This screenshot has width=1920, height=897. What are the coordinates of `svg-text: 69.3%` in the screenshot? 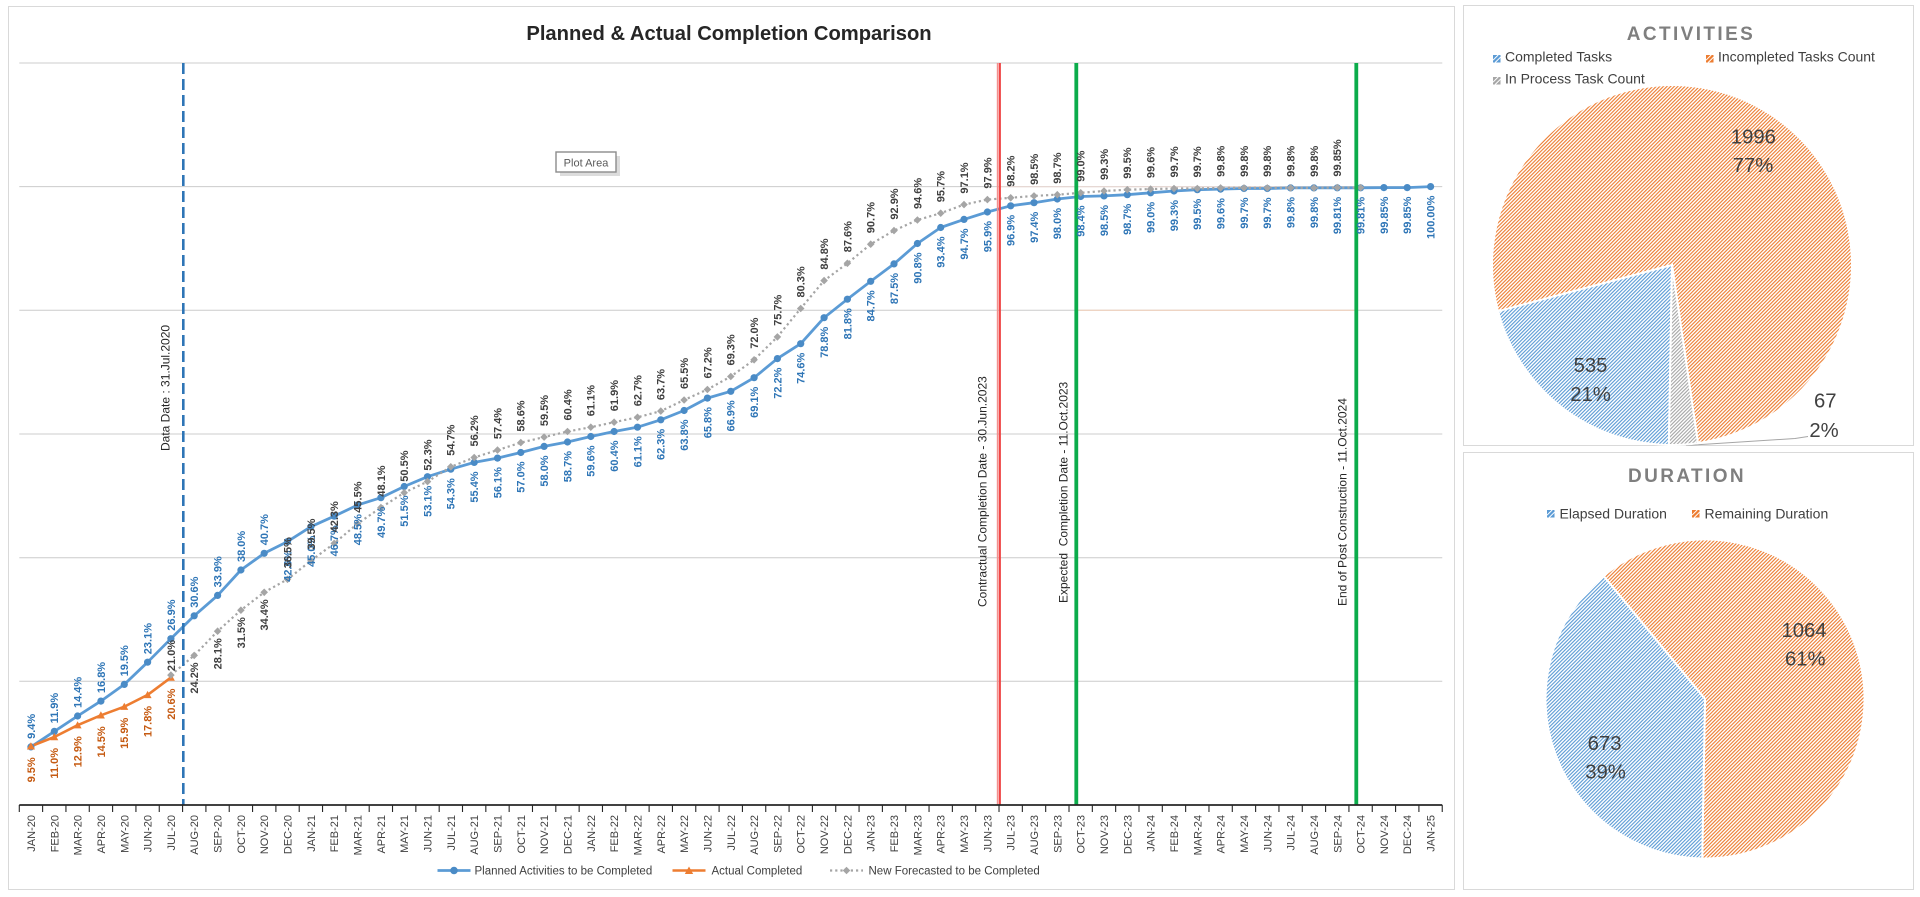 It's located at (732, 349).